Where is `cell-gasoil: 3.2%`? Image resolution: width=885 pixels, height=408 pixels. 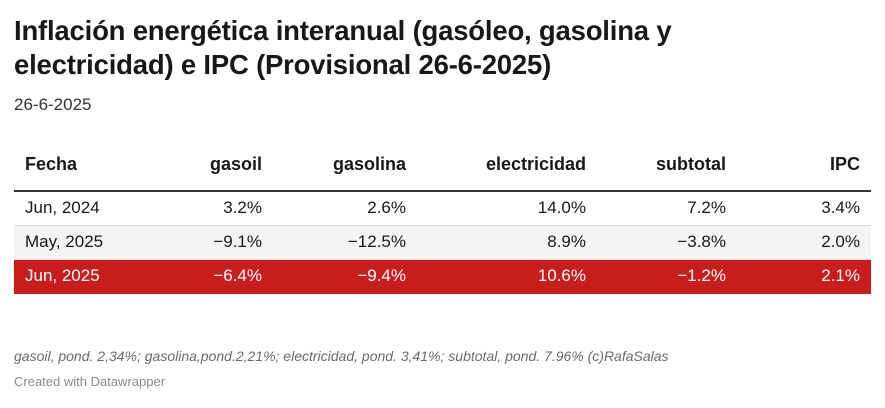 cell-gasoil: 3.2% is located at coordinates (210, 208).